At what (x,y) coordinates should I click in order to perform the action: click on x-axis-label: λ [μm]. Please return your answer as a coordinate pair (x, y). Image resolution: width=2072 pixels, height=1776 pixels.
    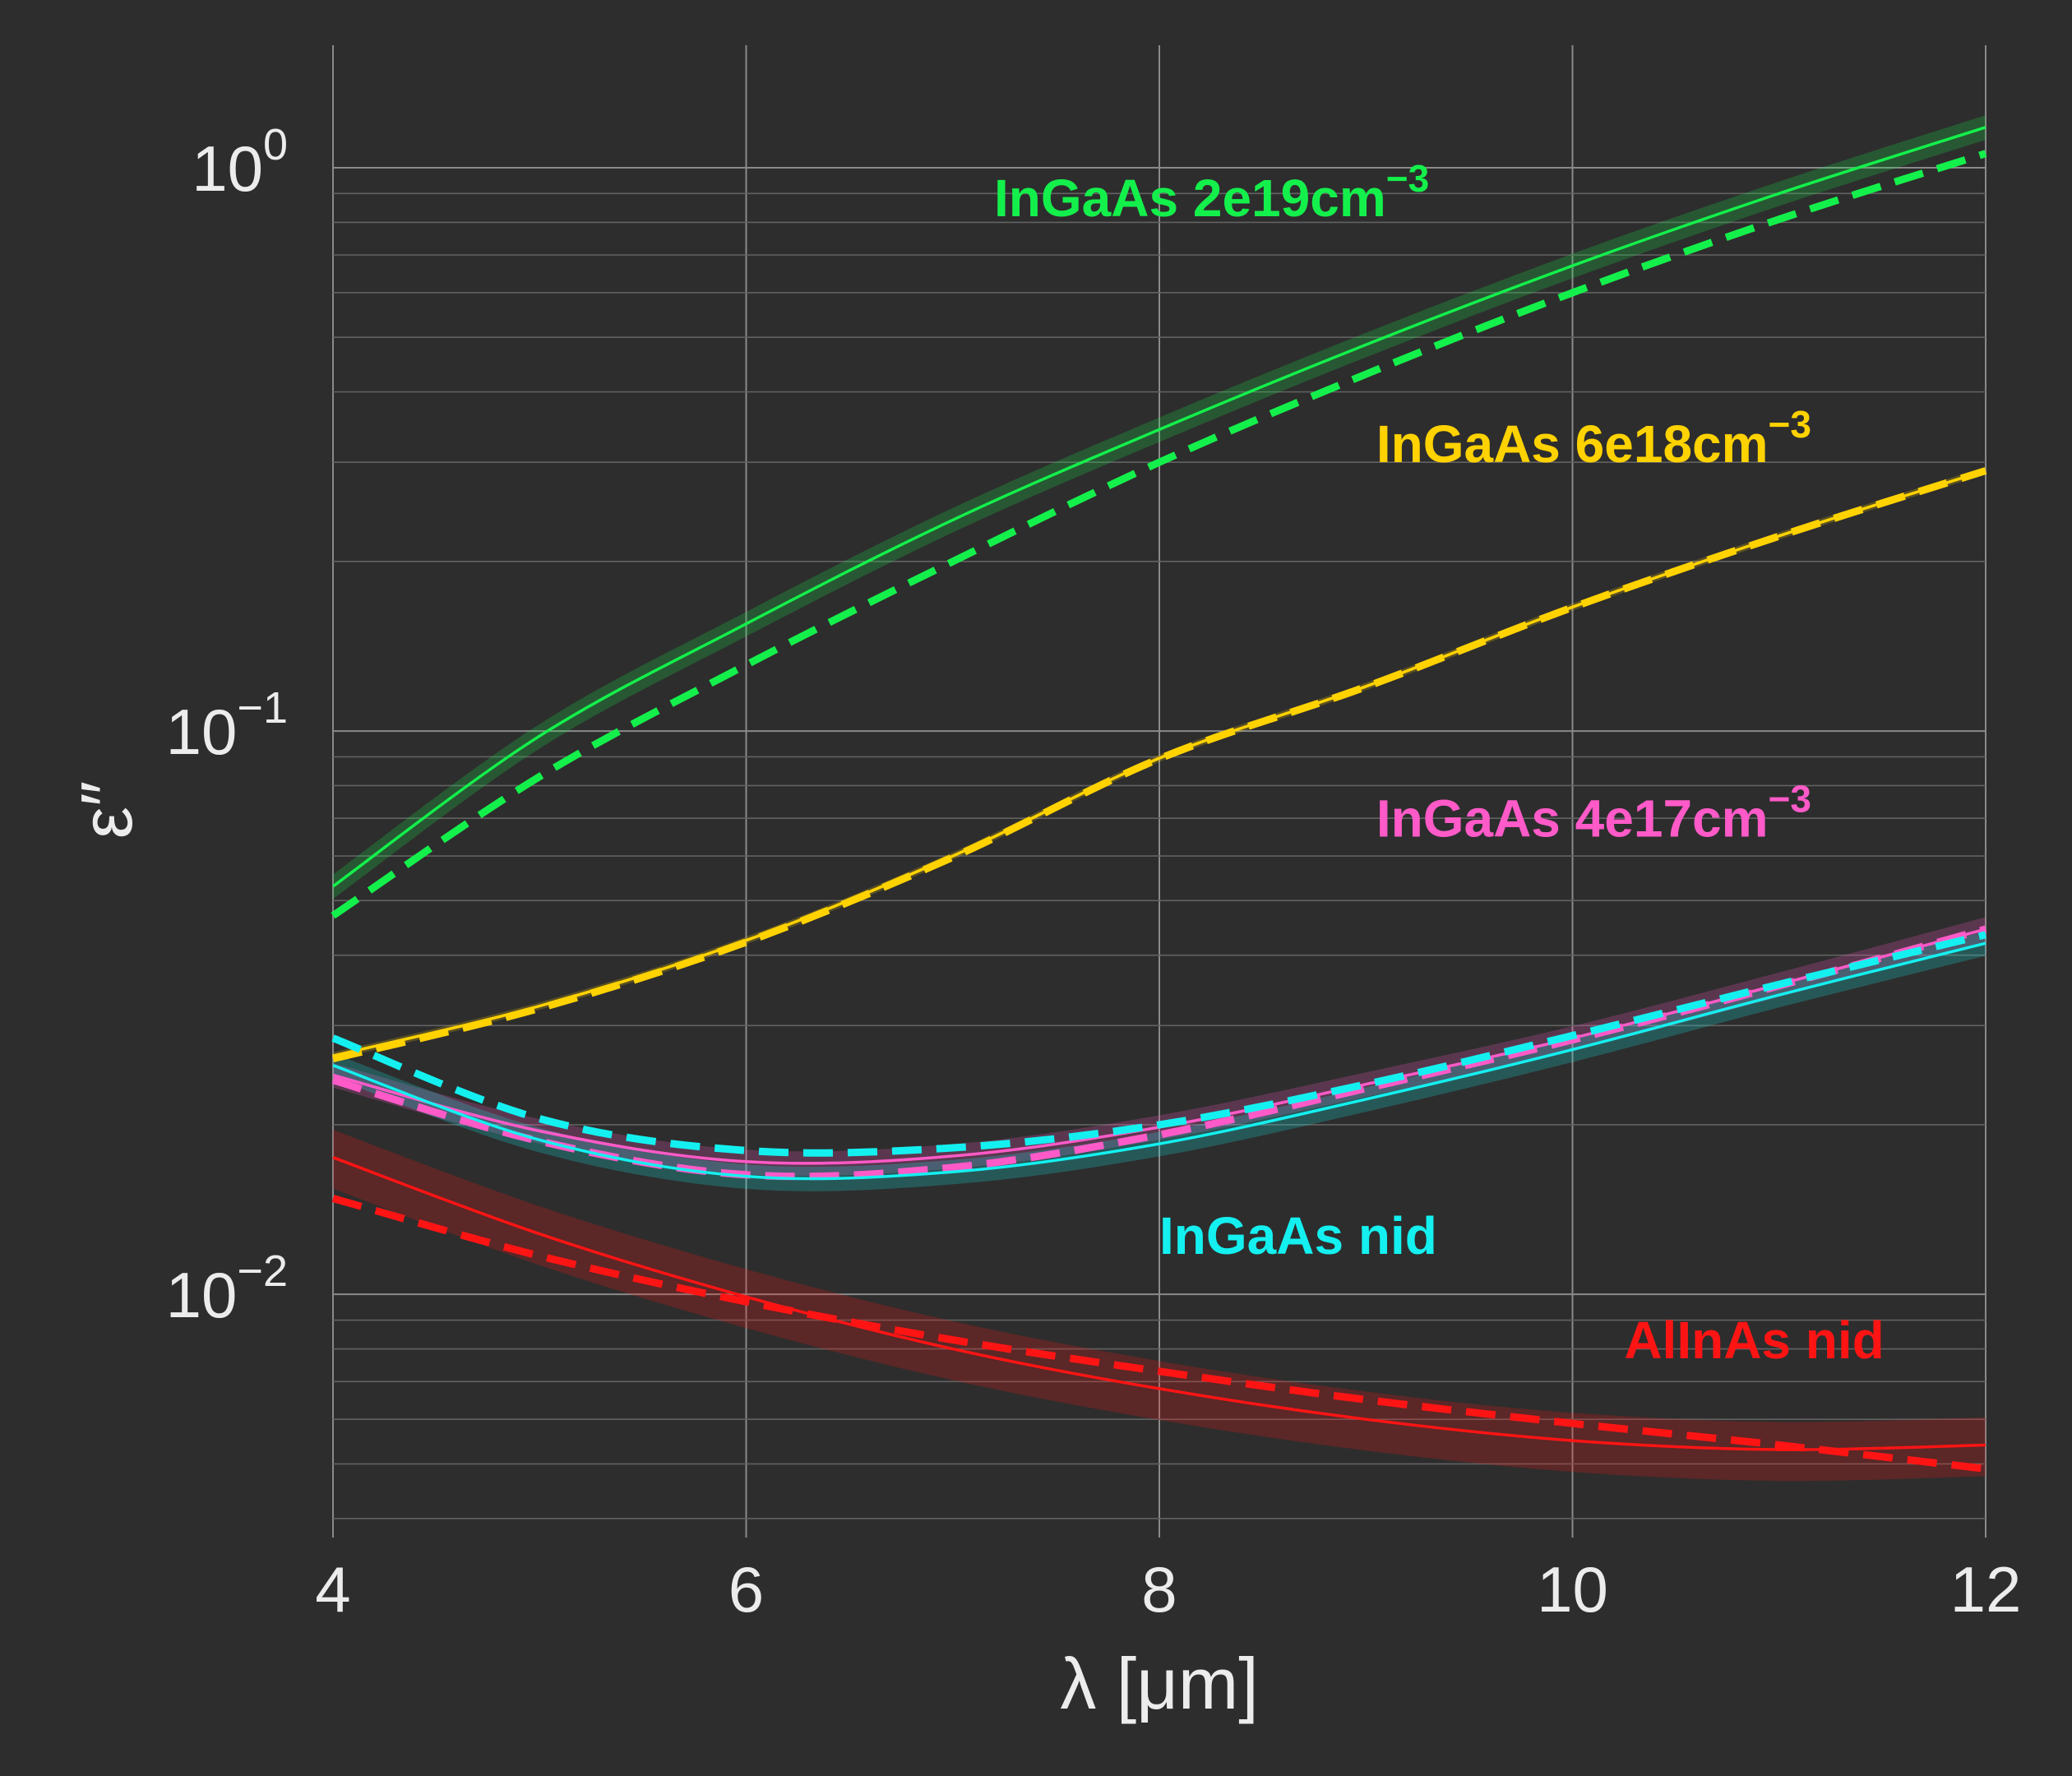
    Looking at the image, I should click on (1159, 1683).